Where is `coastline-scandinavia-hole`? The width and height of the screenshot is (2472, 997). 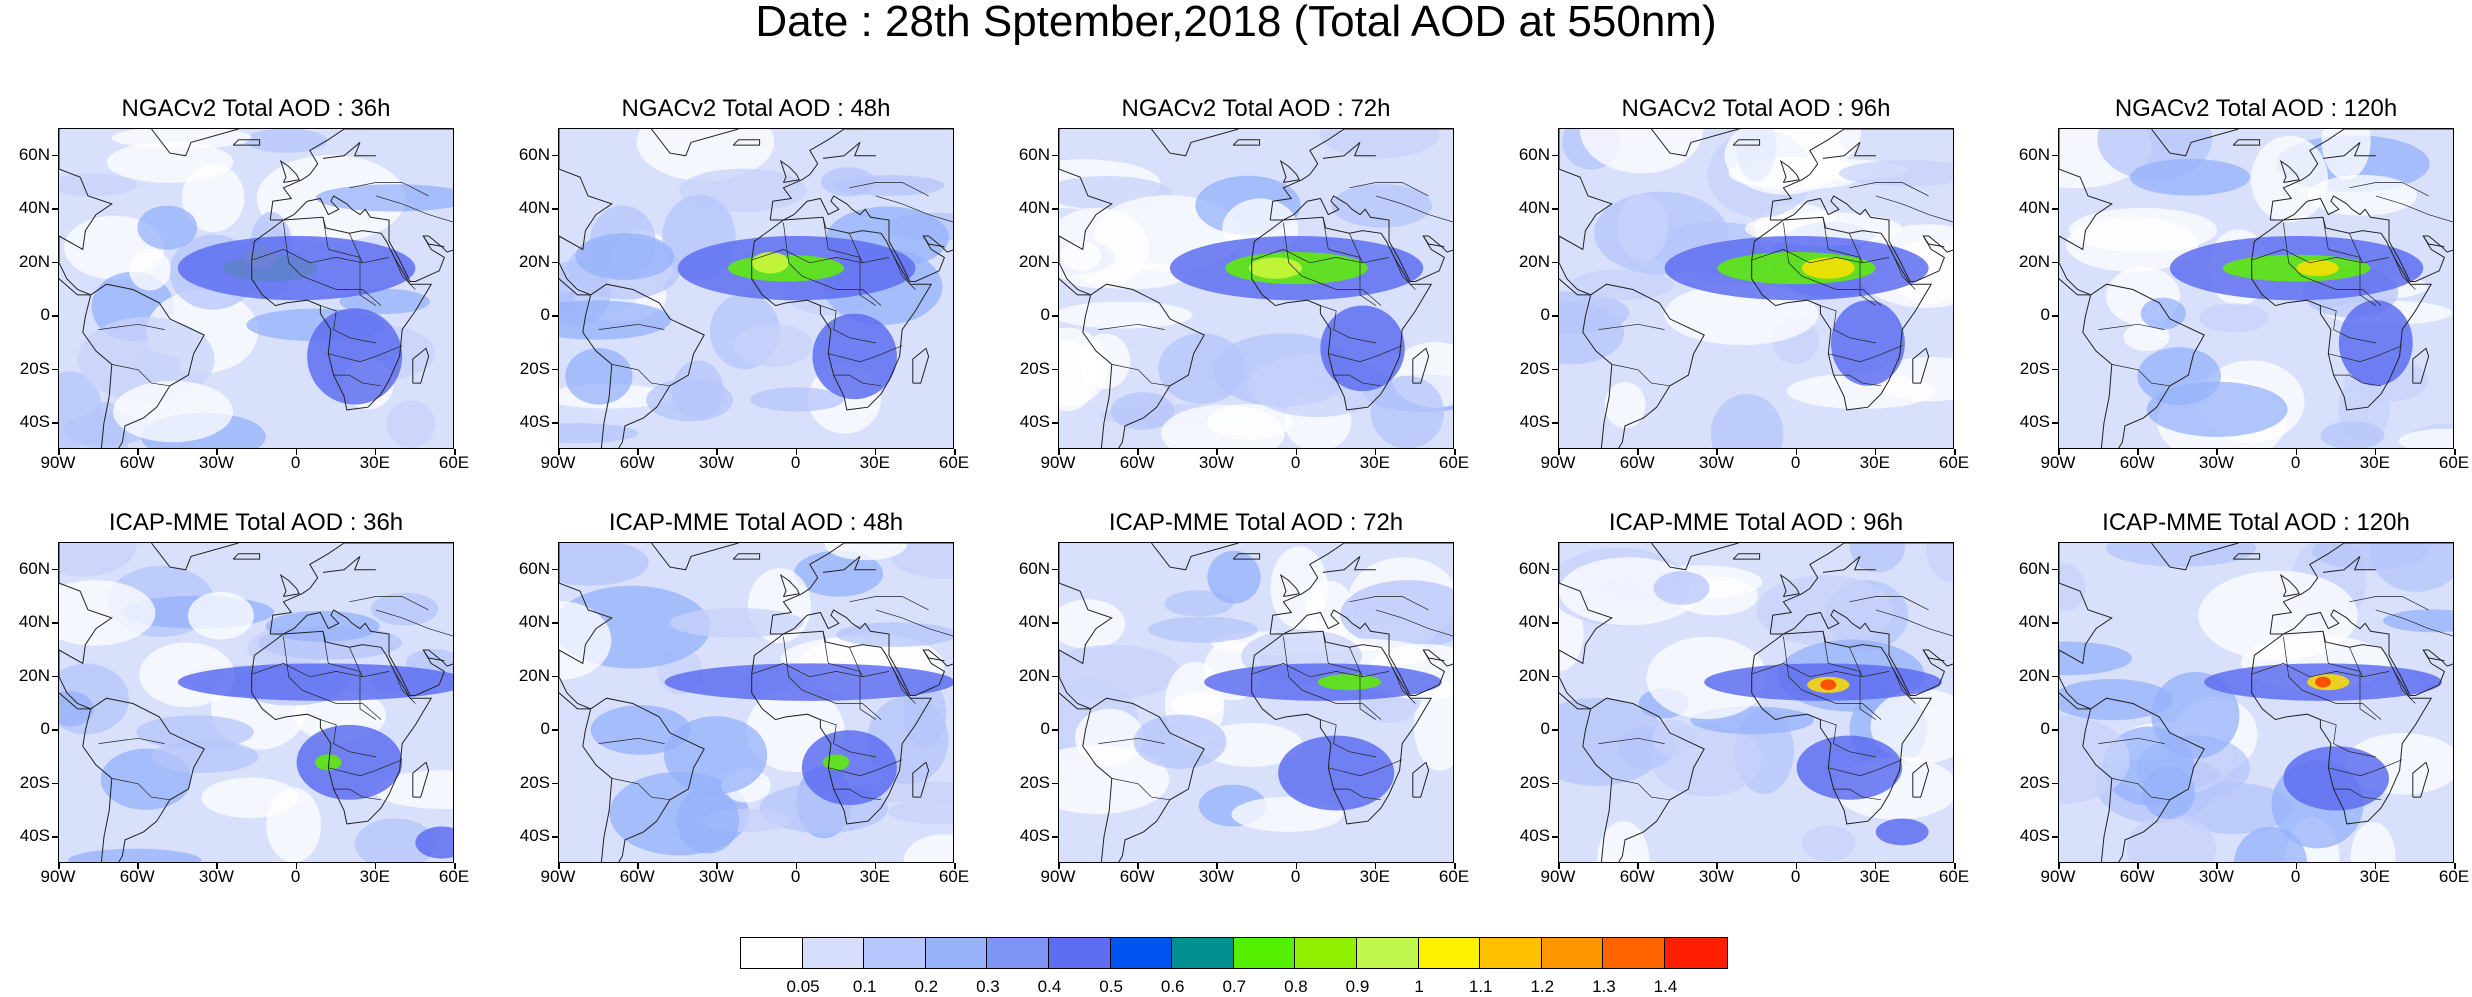
coastline-scandinavia-hole is located at coordinates (1349, 564).